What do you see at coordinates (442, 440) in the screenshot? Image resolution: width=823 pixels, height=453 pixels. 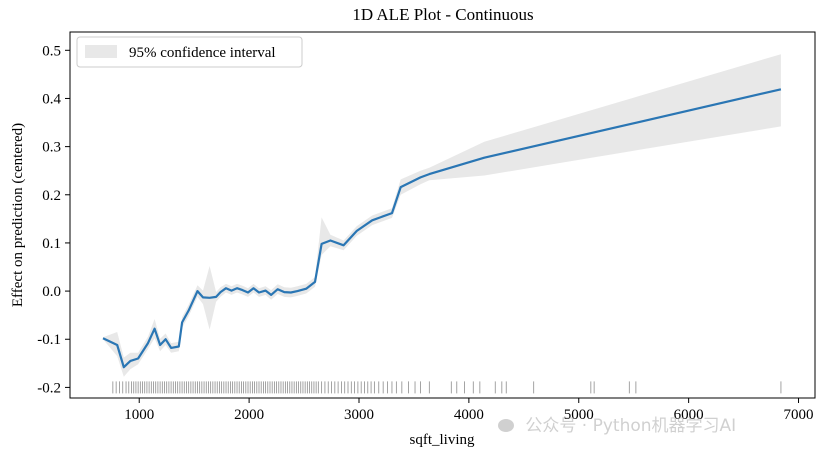 I see `x-axis-label: sqft_living` at bounding box center [442, 440].